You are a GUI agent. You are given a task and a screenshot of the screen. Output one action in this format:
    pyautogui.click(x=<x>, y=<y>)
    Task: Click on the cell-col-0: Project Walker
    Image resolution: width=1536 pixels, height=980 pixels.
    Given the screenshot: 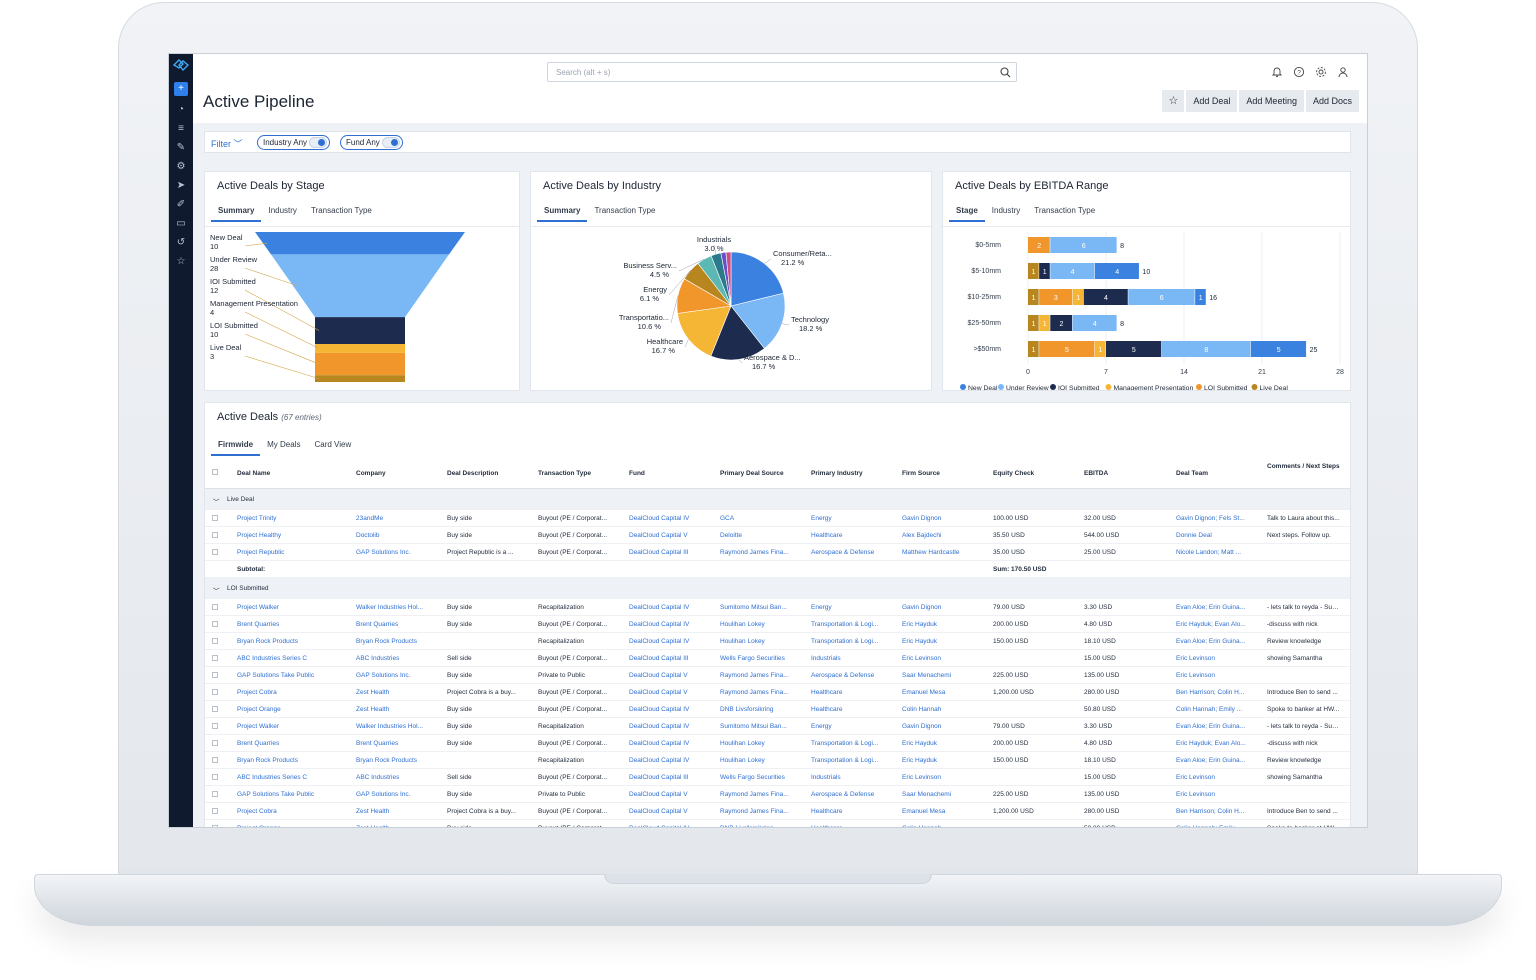 What is the action you would take?
    pyautogui.click(x=258, y=607)
    